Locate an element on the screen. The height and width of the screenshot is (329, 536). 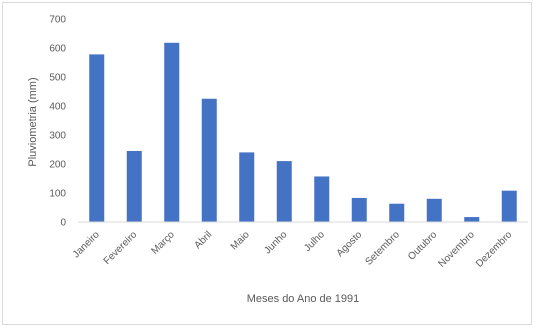
y-axis-title: Pluviometria (mm) is located at coordinates (33, 121).